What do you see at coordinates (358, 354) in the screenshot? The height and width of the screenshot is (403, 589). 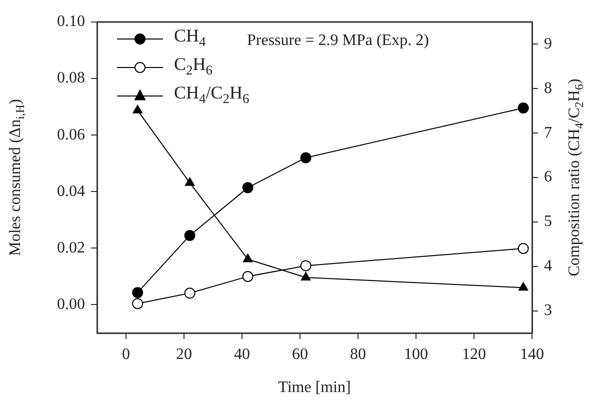 I see `x-tick-label: 80` at bounding box center [358, 354].